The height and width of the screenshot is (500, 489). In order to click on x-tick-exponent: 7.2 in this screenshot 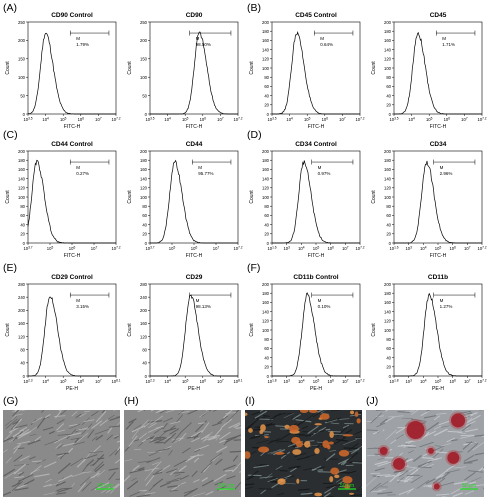, I will do `click(484, 247)`.